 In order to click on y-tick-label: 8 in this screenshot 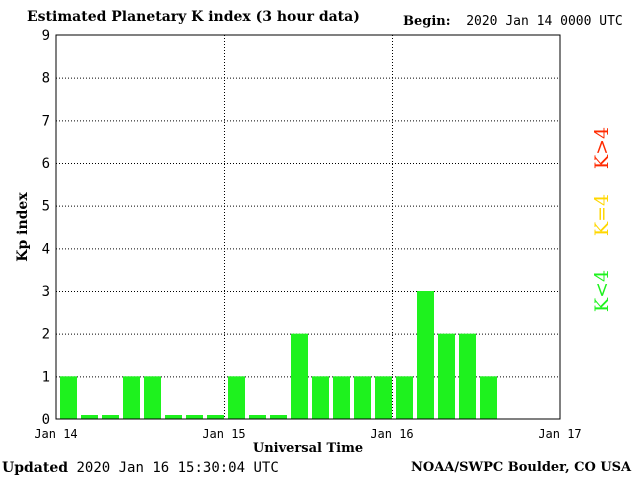, I will do `click(46, 79)`.